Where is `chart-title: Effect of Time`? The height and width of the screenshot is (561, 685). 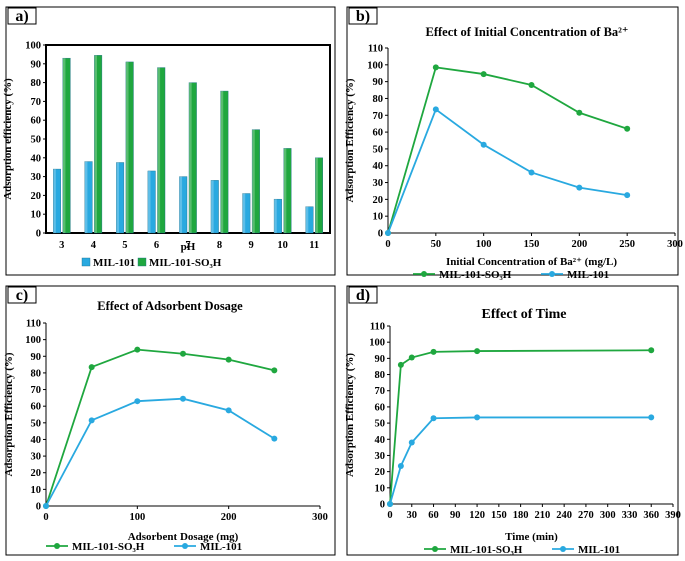
chart-title: Effect of Time is located at coordinates (523, 314).